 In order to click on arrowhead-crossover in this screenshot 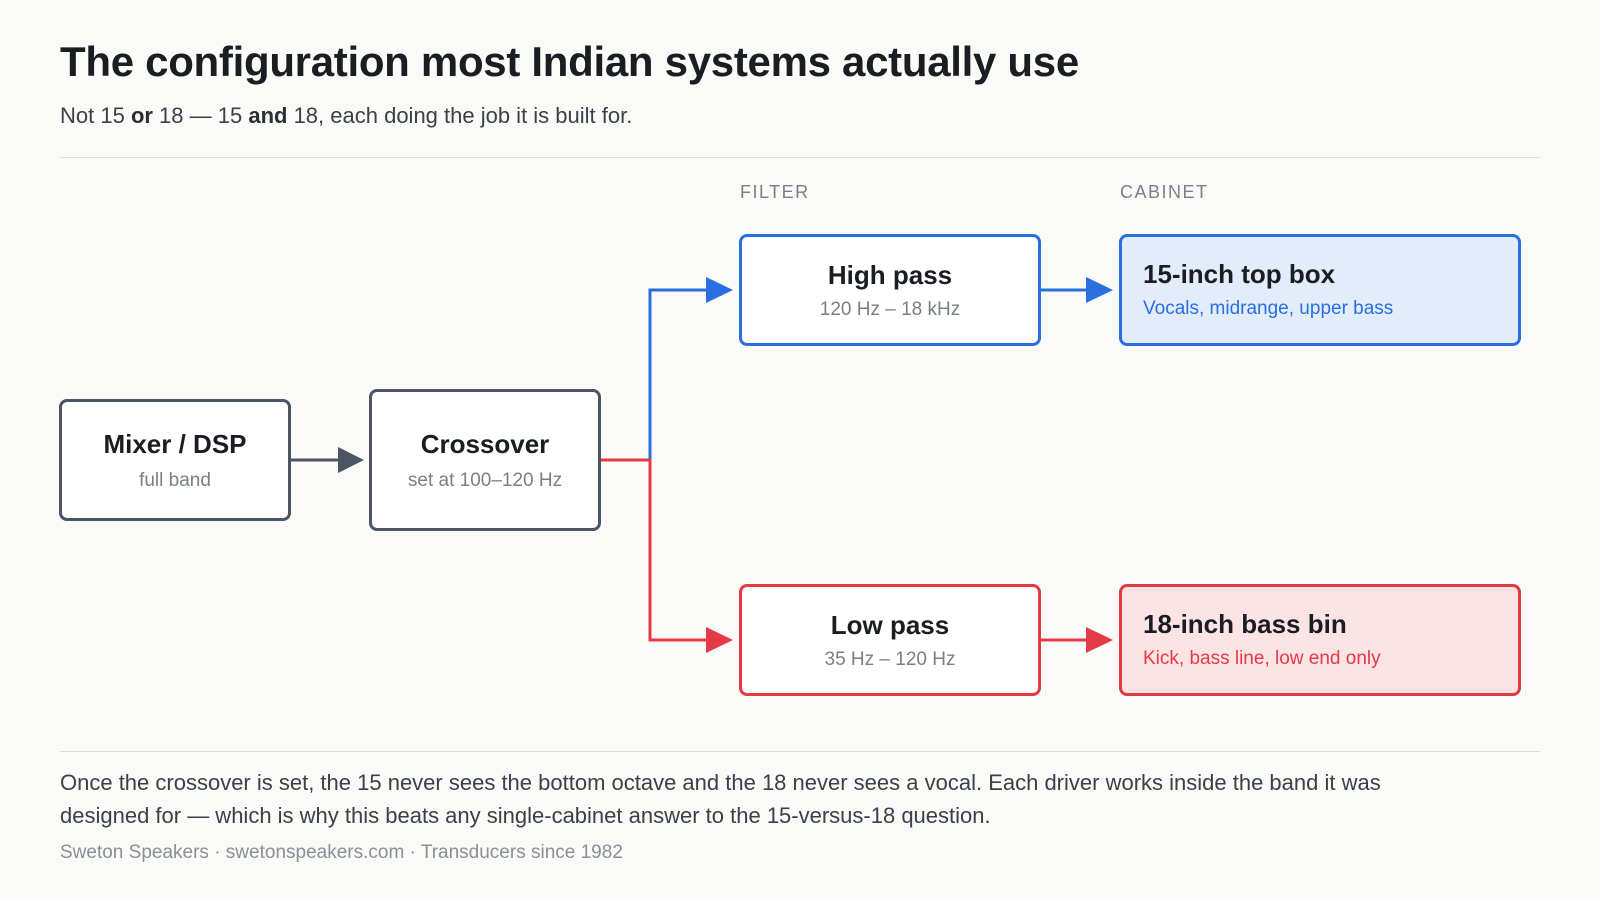, I will do `click(351, 460)`.